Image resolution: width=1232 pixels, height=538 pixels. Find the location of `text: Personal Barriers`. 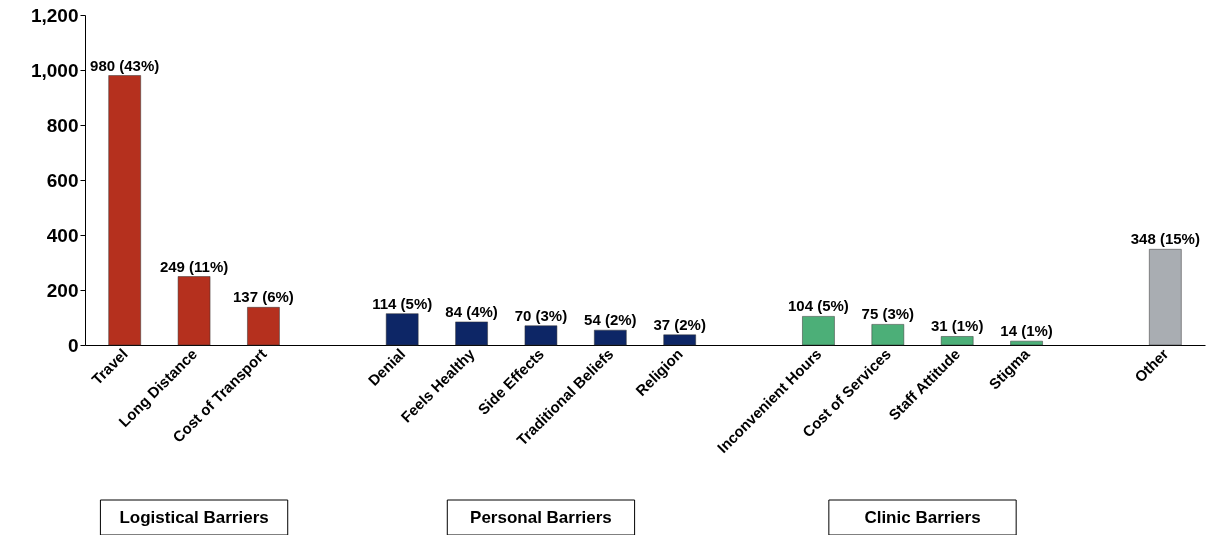

text: Personal Barriers is located at coordinates (541, 517).